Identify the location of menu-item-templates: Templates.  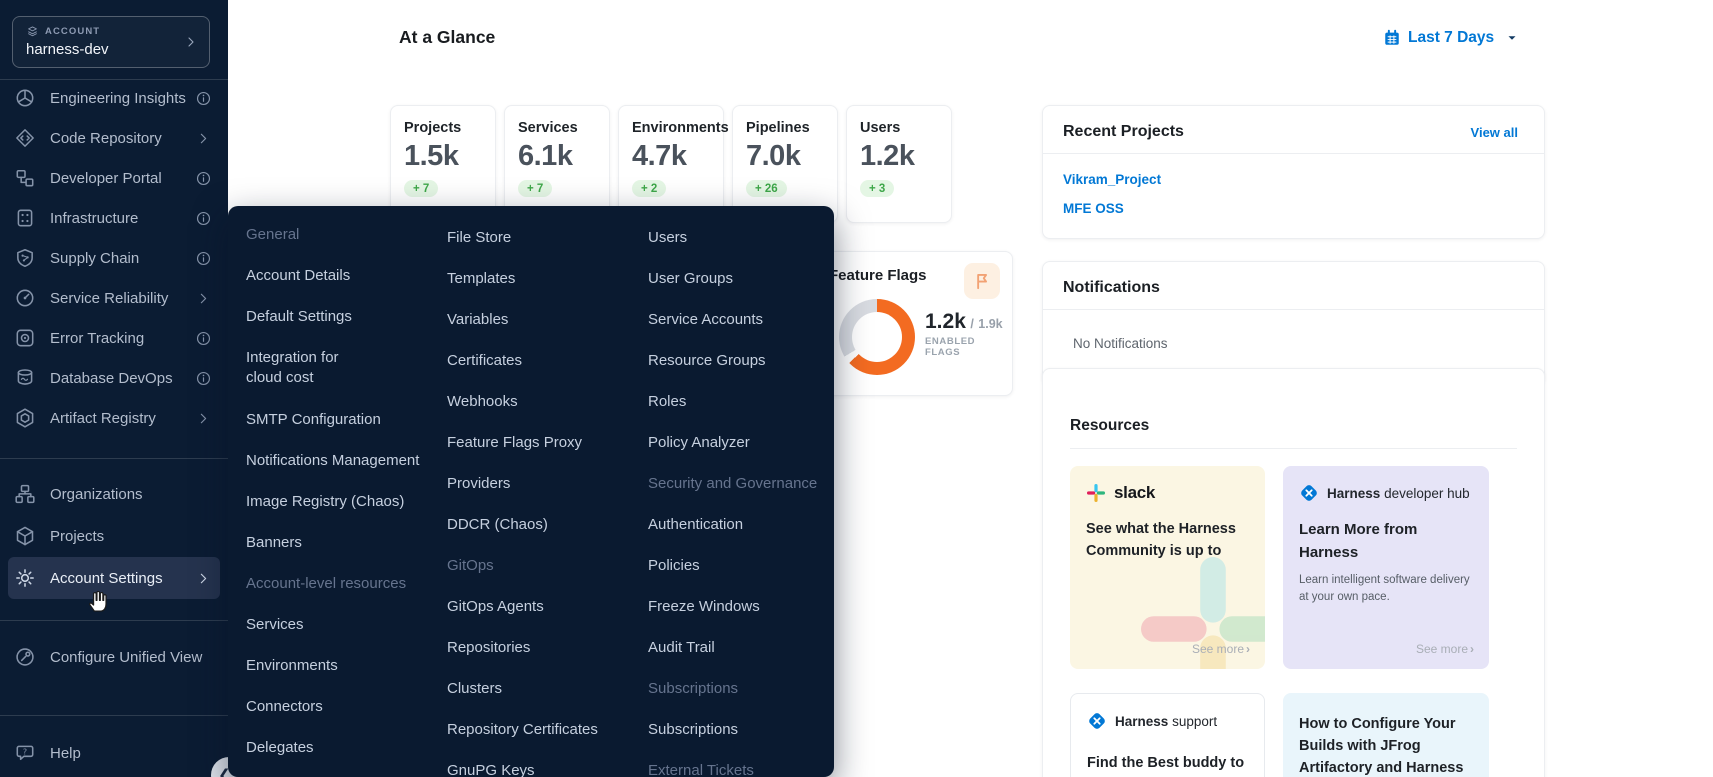
(481, 278).